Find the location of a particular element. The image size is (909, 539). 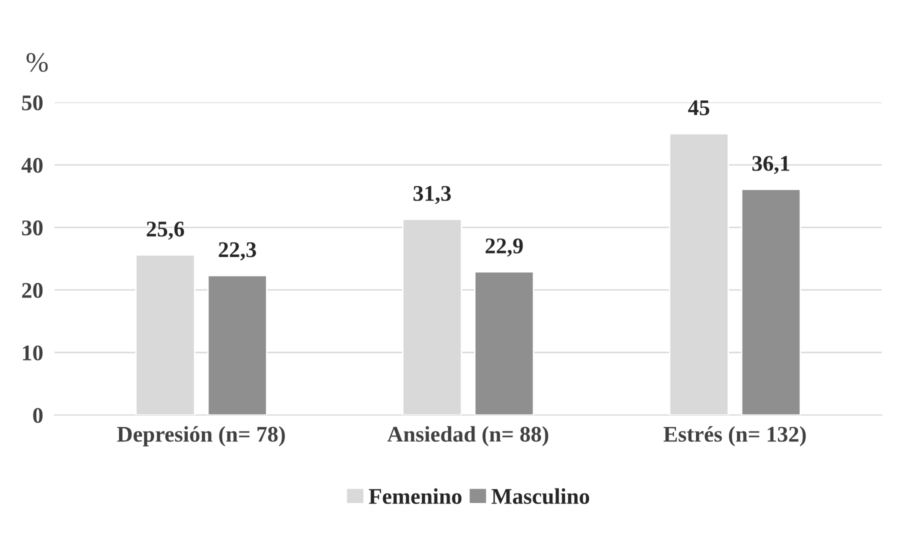

y-tick-label: 30 is located at coordinates (32, 228).